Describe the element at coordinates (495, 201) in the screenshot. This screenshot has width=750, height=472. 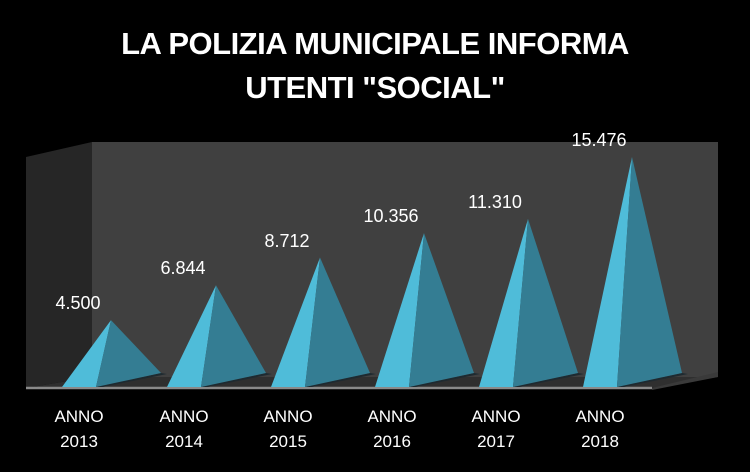
I see `data-label: 11.310` at that location.